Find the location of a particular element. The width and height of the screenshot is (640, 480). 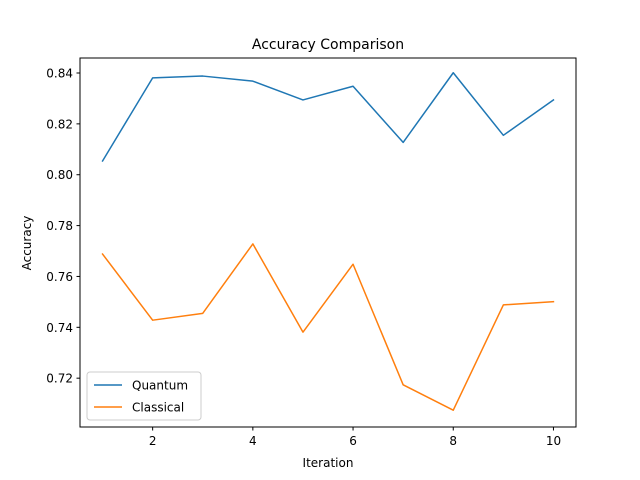

x-tick-label: 6 is located at coordinates (353, 441).